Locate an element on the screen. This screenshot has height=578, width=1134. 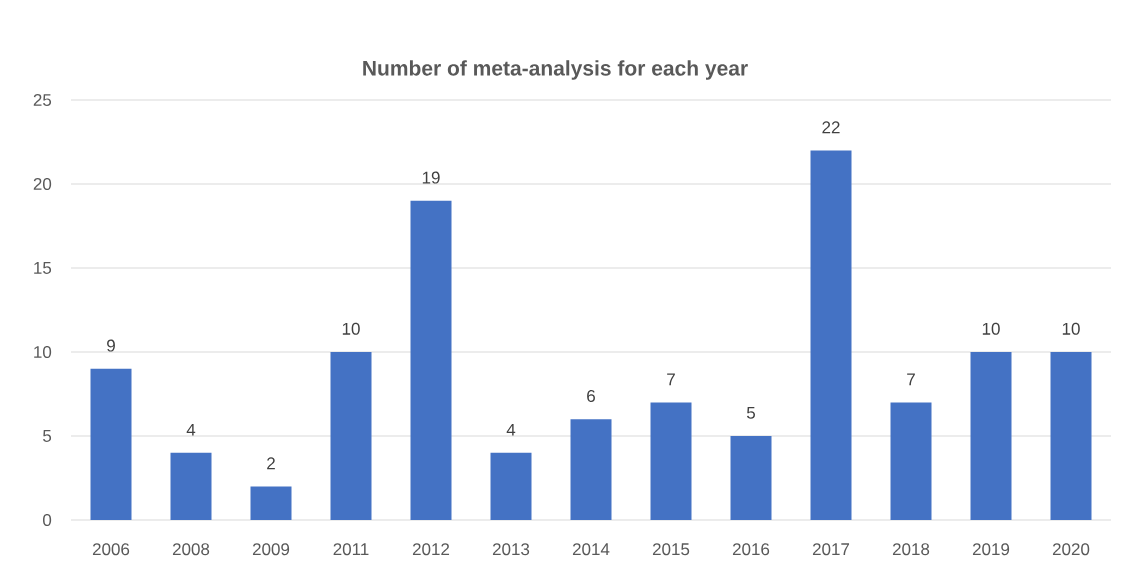
data-label: 9 is located at coordinates (111, 345).